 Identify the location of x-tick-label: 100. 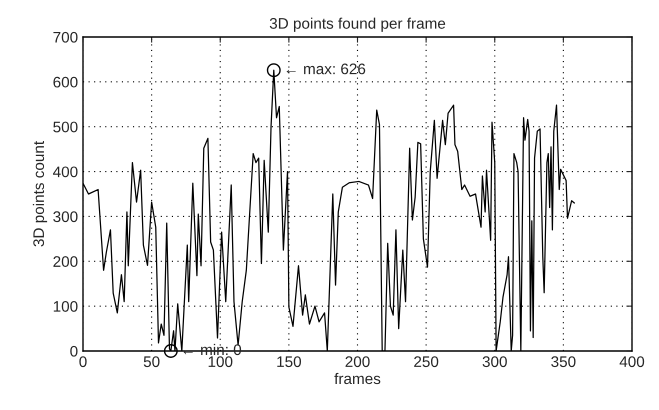
(220, 362).